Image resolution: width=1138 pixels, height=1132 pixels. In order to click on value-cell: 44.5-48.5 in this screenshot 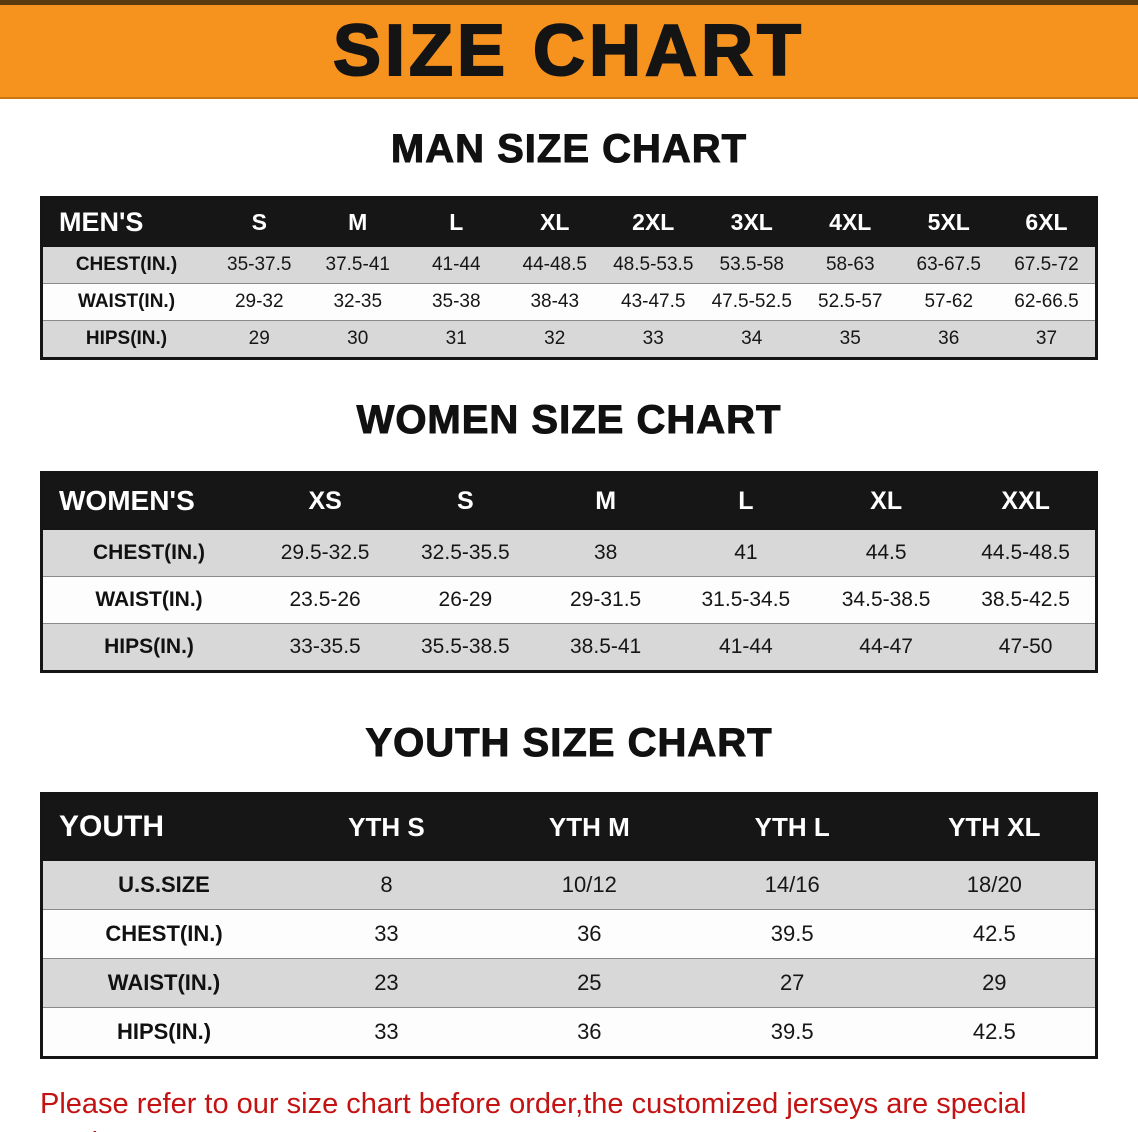, I will do `click(1025, 552)`.